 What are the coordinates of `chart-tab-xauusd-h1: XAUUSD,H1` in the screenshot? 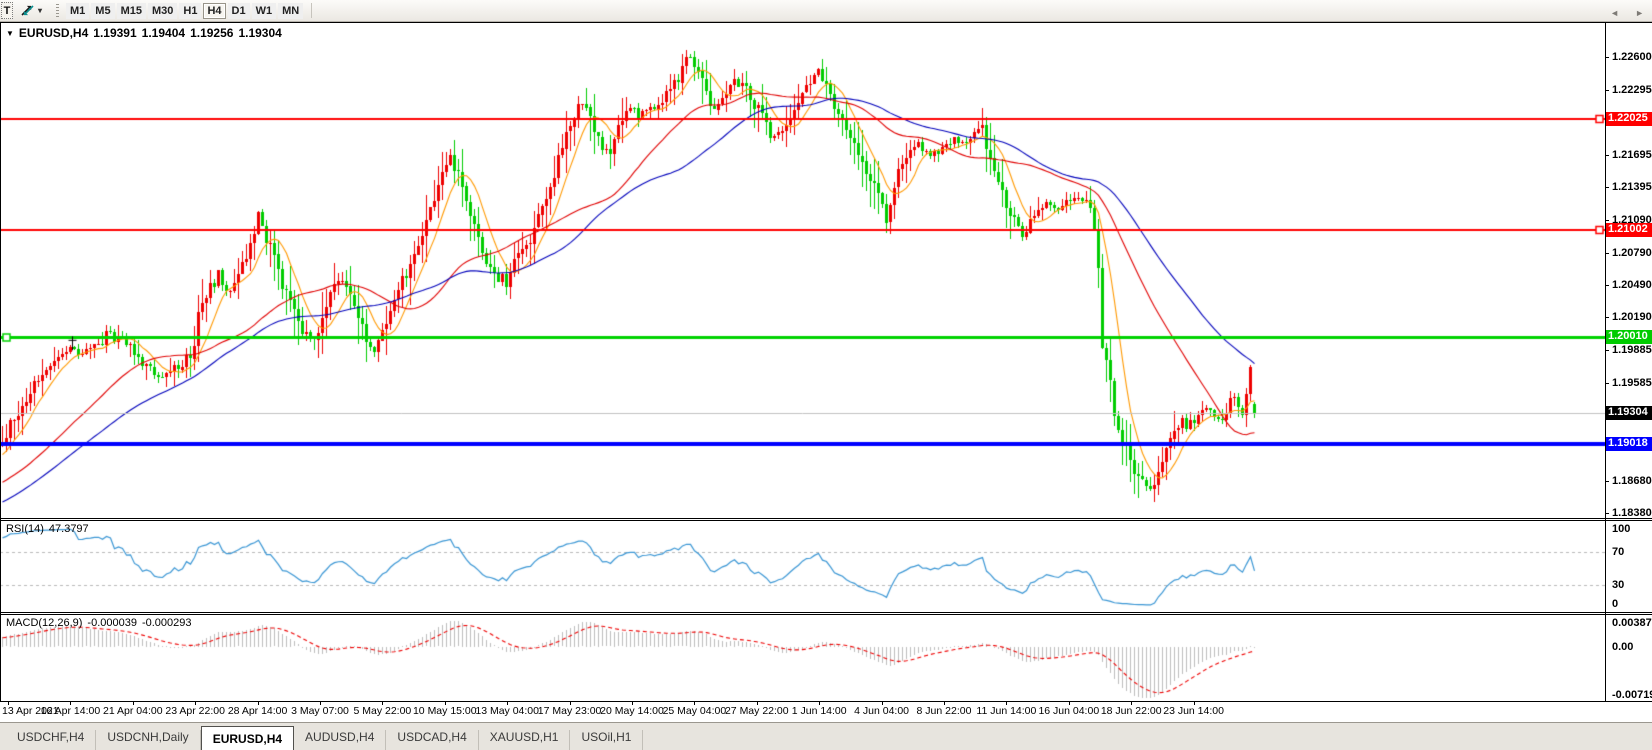 It's located at (525, 740).